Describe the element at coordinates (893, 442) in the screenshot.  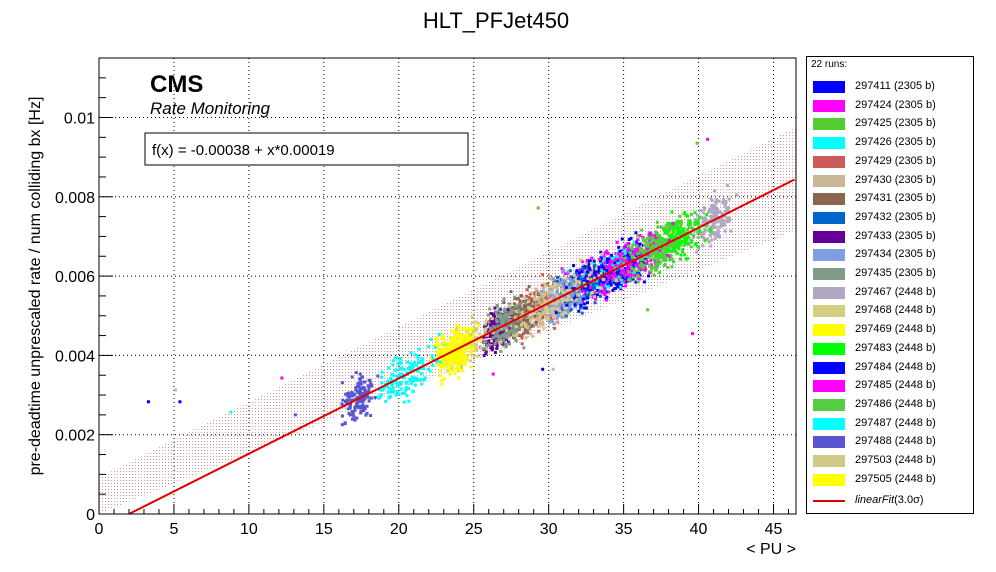
I see `legend-item: 297488 (2448 b)` at that location.